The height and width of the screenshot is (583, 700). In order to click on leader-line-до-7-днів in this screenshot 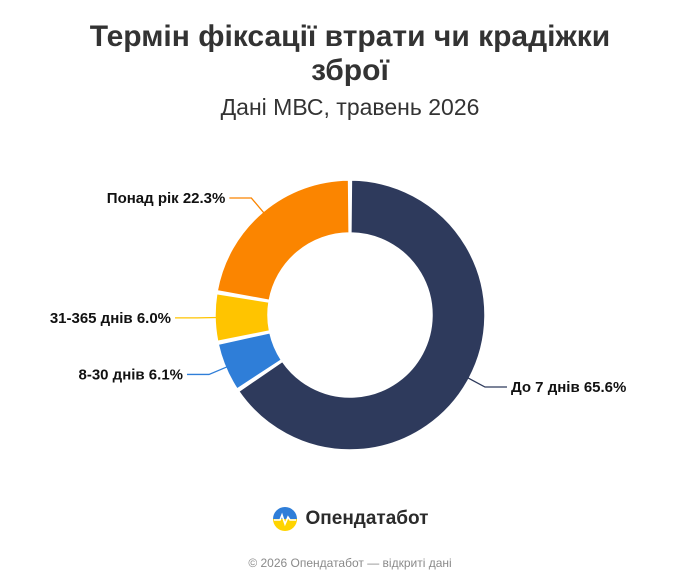, I will do `click(487, 382)`.